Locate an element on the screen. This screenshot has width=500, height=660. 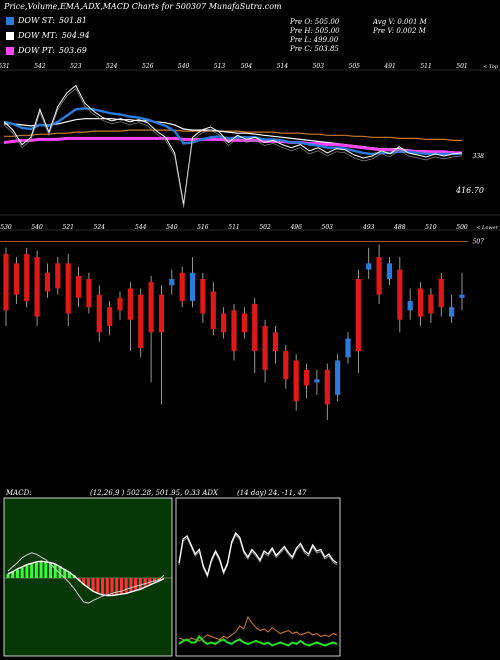
macd-signal-line is located at coordinates (86, 578).